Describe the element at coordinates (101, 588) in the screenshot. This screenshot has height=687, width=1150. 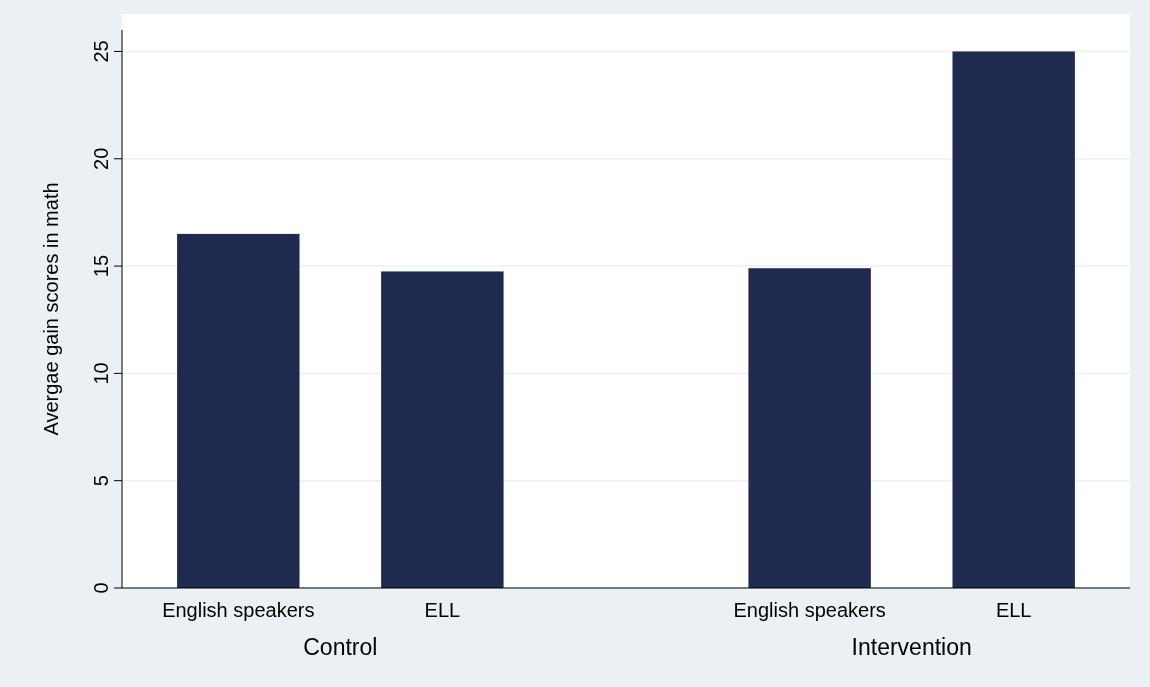
I see `y-tick-label: 0` at that location.